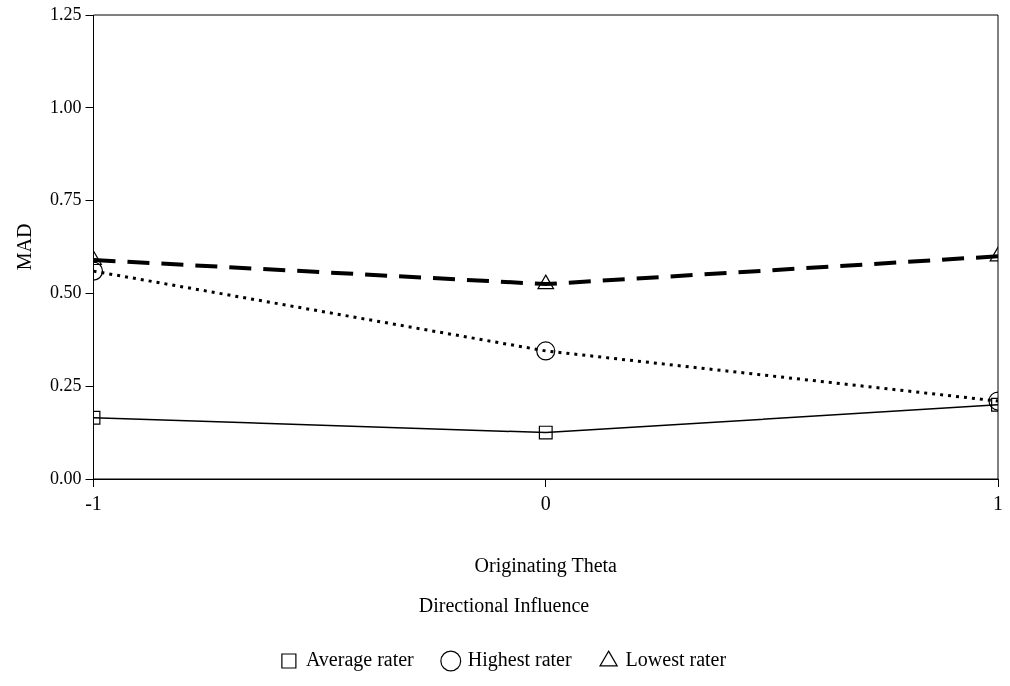 Image resolution: width=1010 pixels, height=686 pixels. Describe the element at coordinates (546, 566) in the screenshot. I see `x-axis-title: Originating Theta` at that location.